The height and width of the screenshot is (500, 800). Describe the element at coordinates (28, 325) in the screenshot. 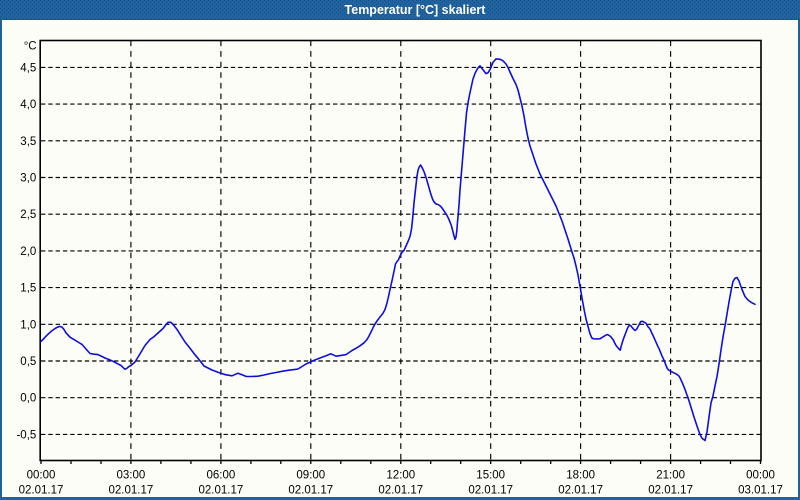

I see `svg-text: 1,0` at that location.